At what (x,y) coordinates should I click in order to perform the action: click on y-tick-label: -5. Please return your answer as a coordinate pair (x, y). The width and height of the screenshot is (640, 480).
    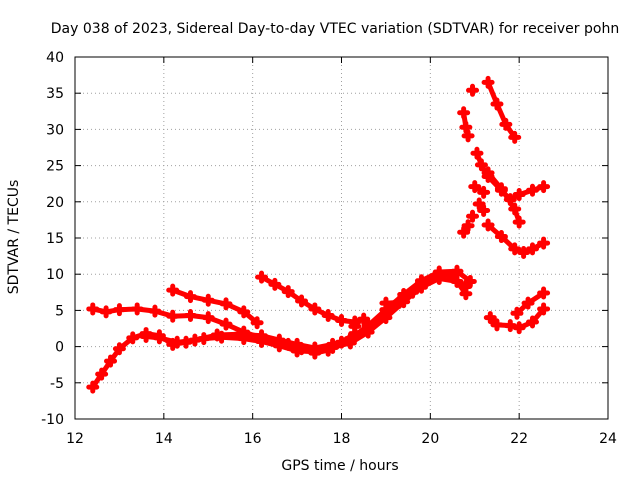
    Looking at the image, I should click on (57, 384).